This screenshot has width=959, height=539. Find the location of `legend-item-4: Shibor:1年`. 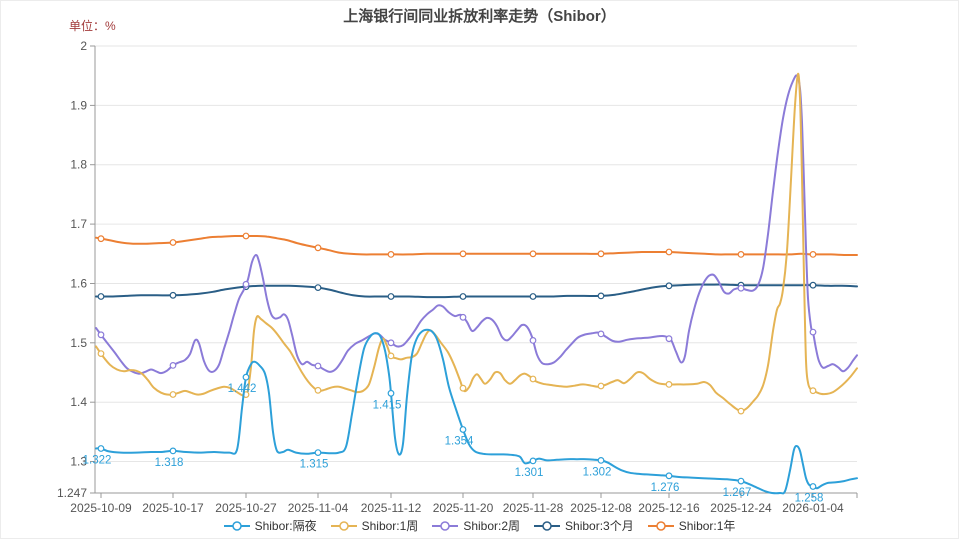

legend-item-4: Shibor:1年 is located at coordinates (691, 525).